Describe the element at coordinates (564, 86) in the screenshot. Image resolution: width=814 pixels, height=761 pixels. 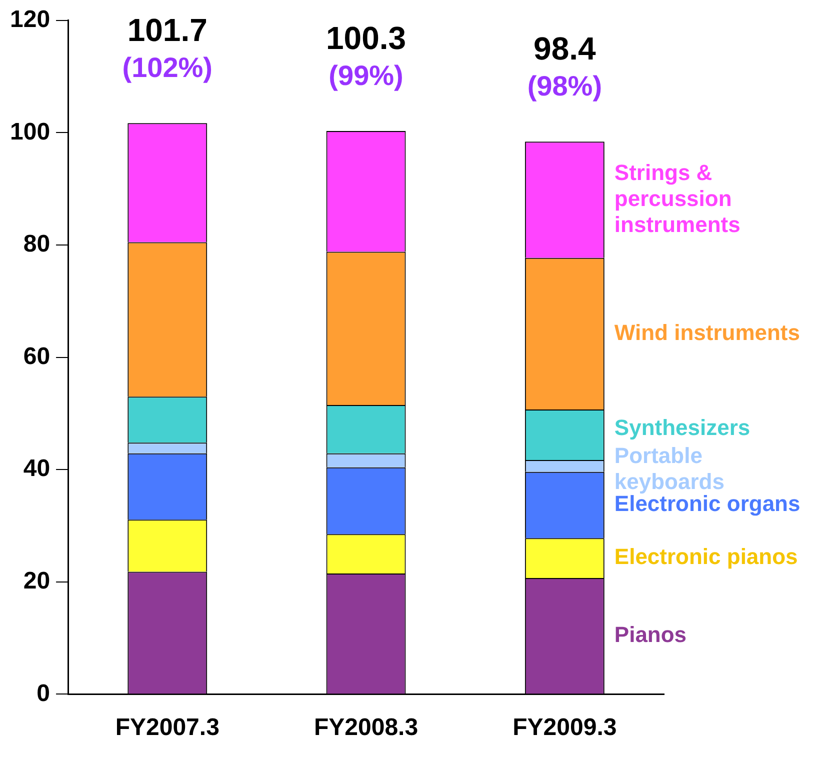
I see `annotation: (98%)` at that location.